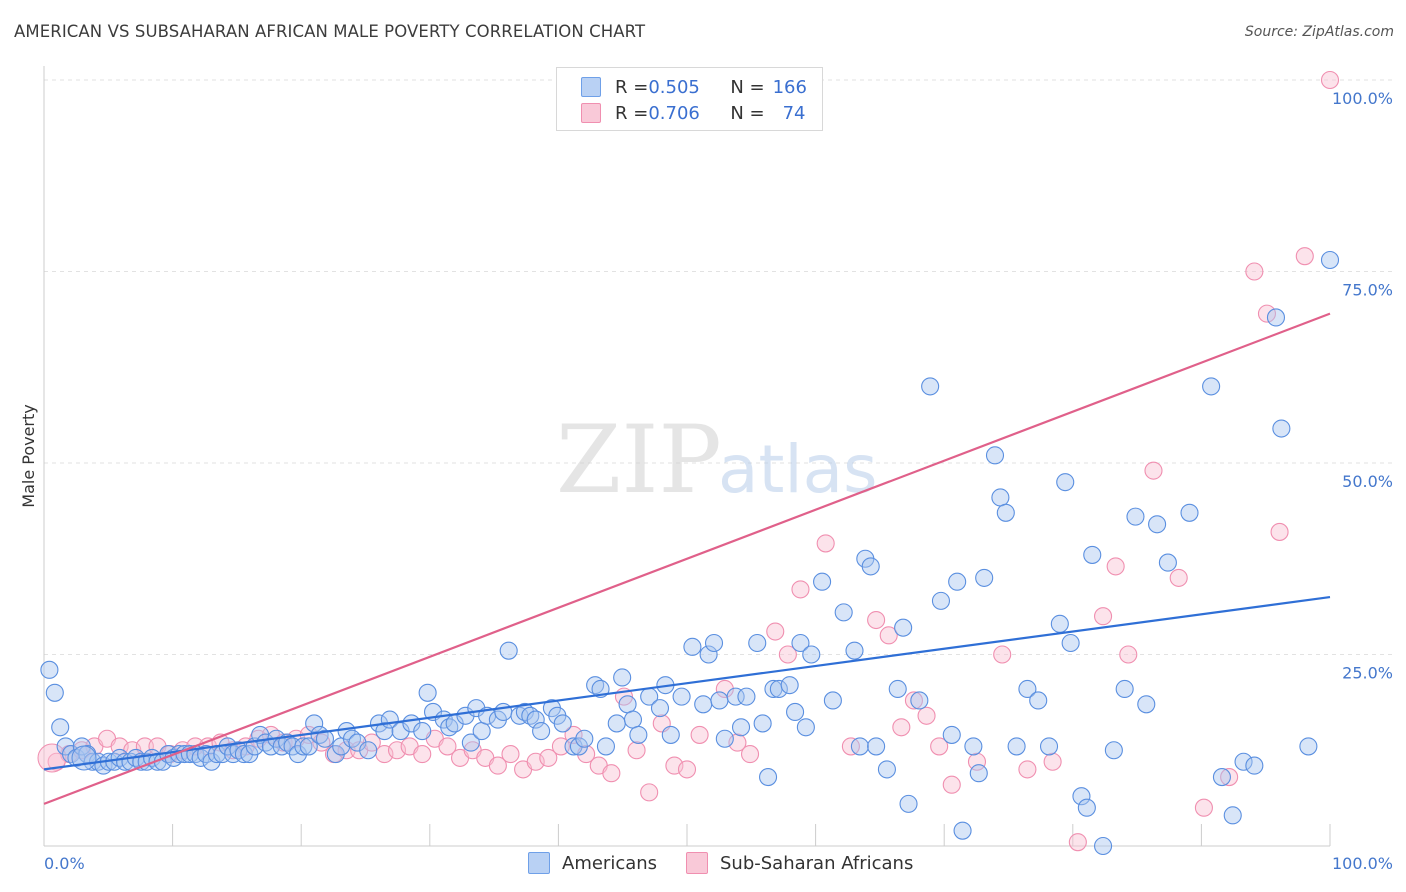  What do you see at coordinates (798, 469) in the screenshot?
I see `watermark-atlas: atlas` at bounding box center [798, 469].